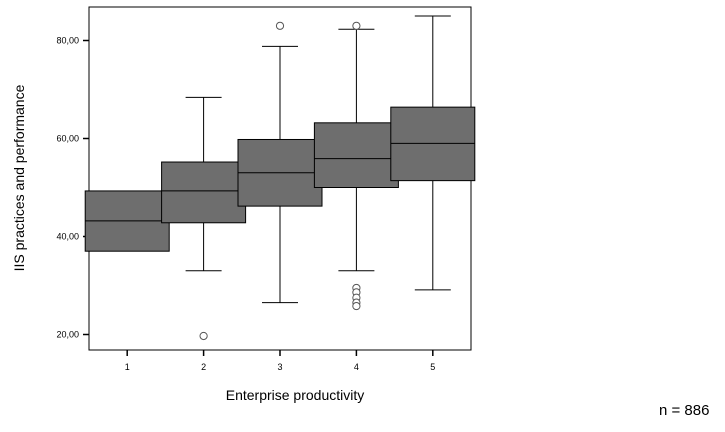  What do you see at coordinates (280, 361) in the screenshot?
I see `x-axis: 1 2 3 4 5` at bounding box center [280, 361].